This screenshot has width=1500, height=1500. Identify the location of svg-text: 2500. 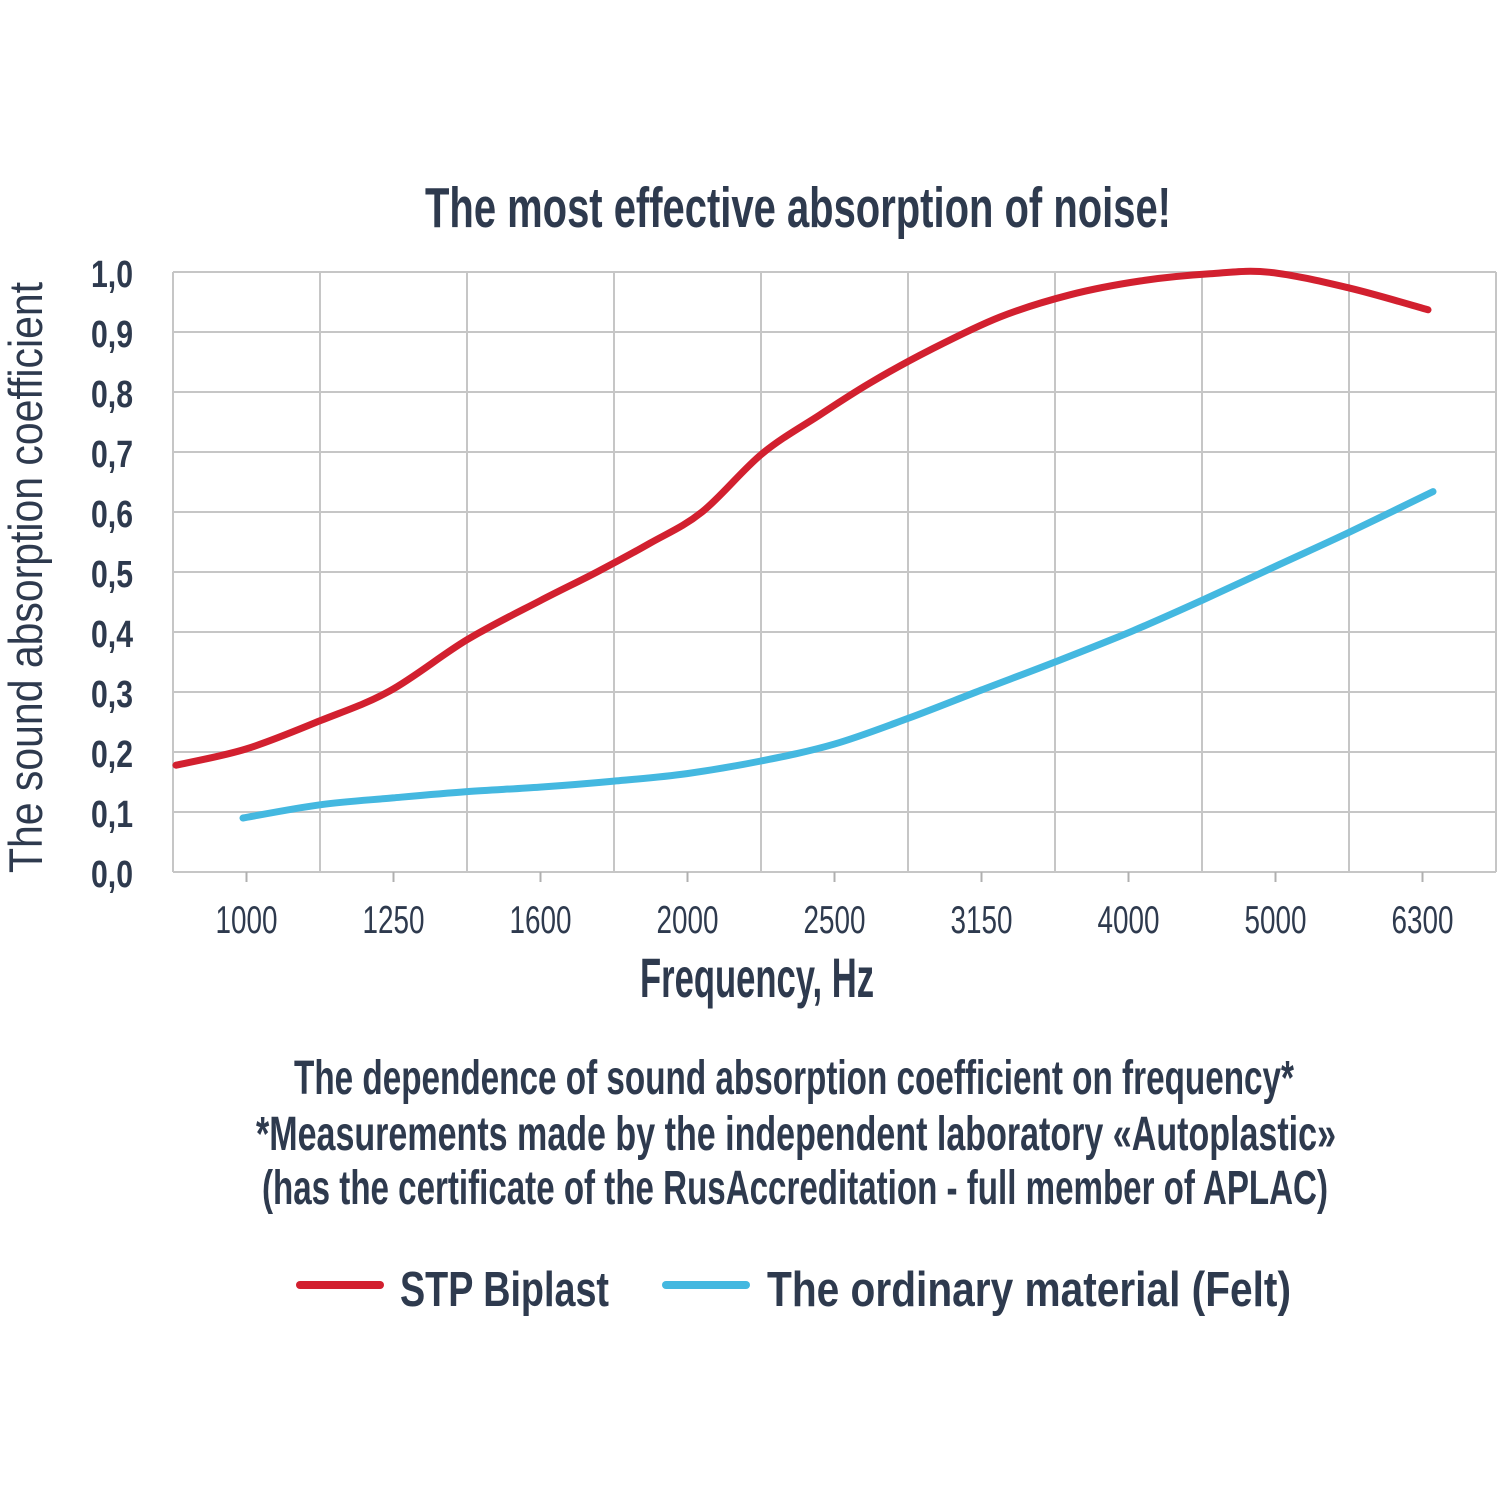
(835, 920).